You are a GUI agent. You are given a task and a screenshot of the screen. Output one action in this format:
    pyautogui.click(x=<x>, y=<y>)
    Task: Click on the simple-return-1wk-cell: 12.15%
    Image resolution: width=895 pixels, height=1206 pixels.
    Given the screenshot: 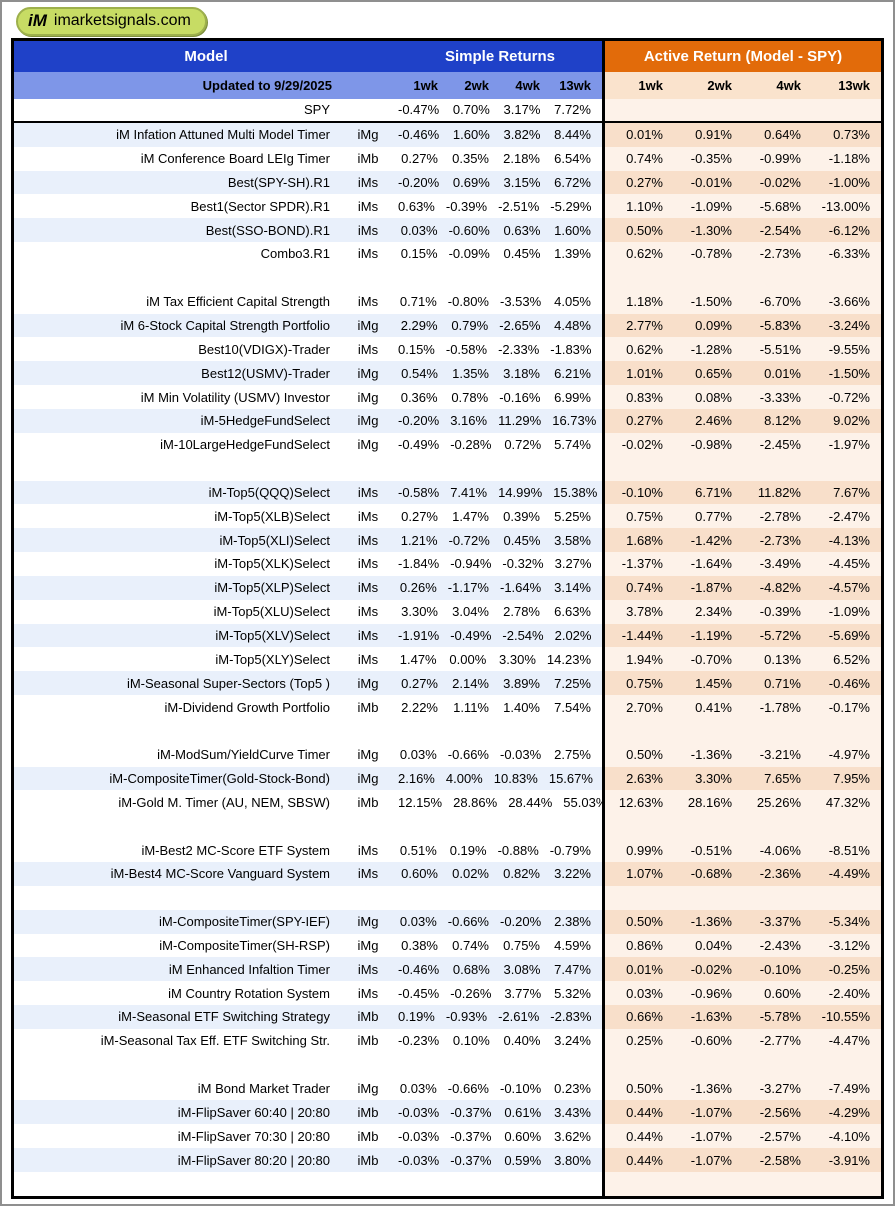 What is the action you would take?
    pyautogui.click(x=420, y=802)
    